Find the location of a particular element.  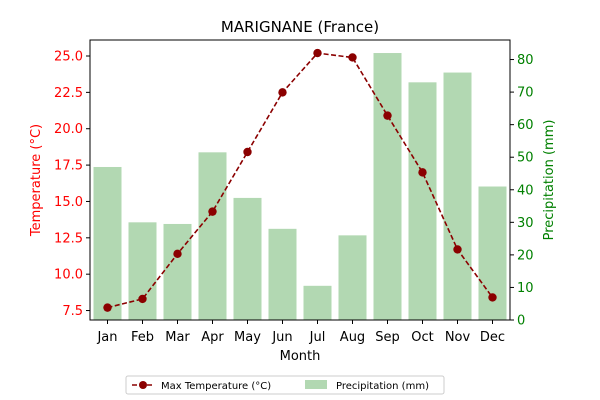

left-y-tick-label: 17.5 is located at coordinates (68, 166).